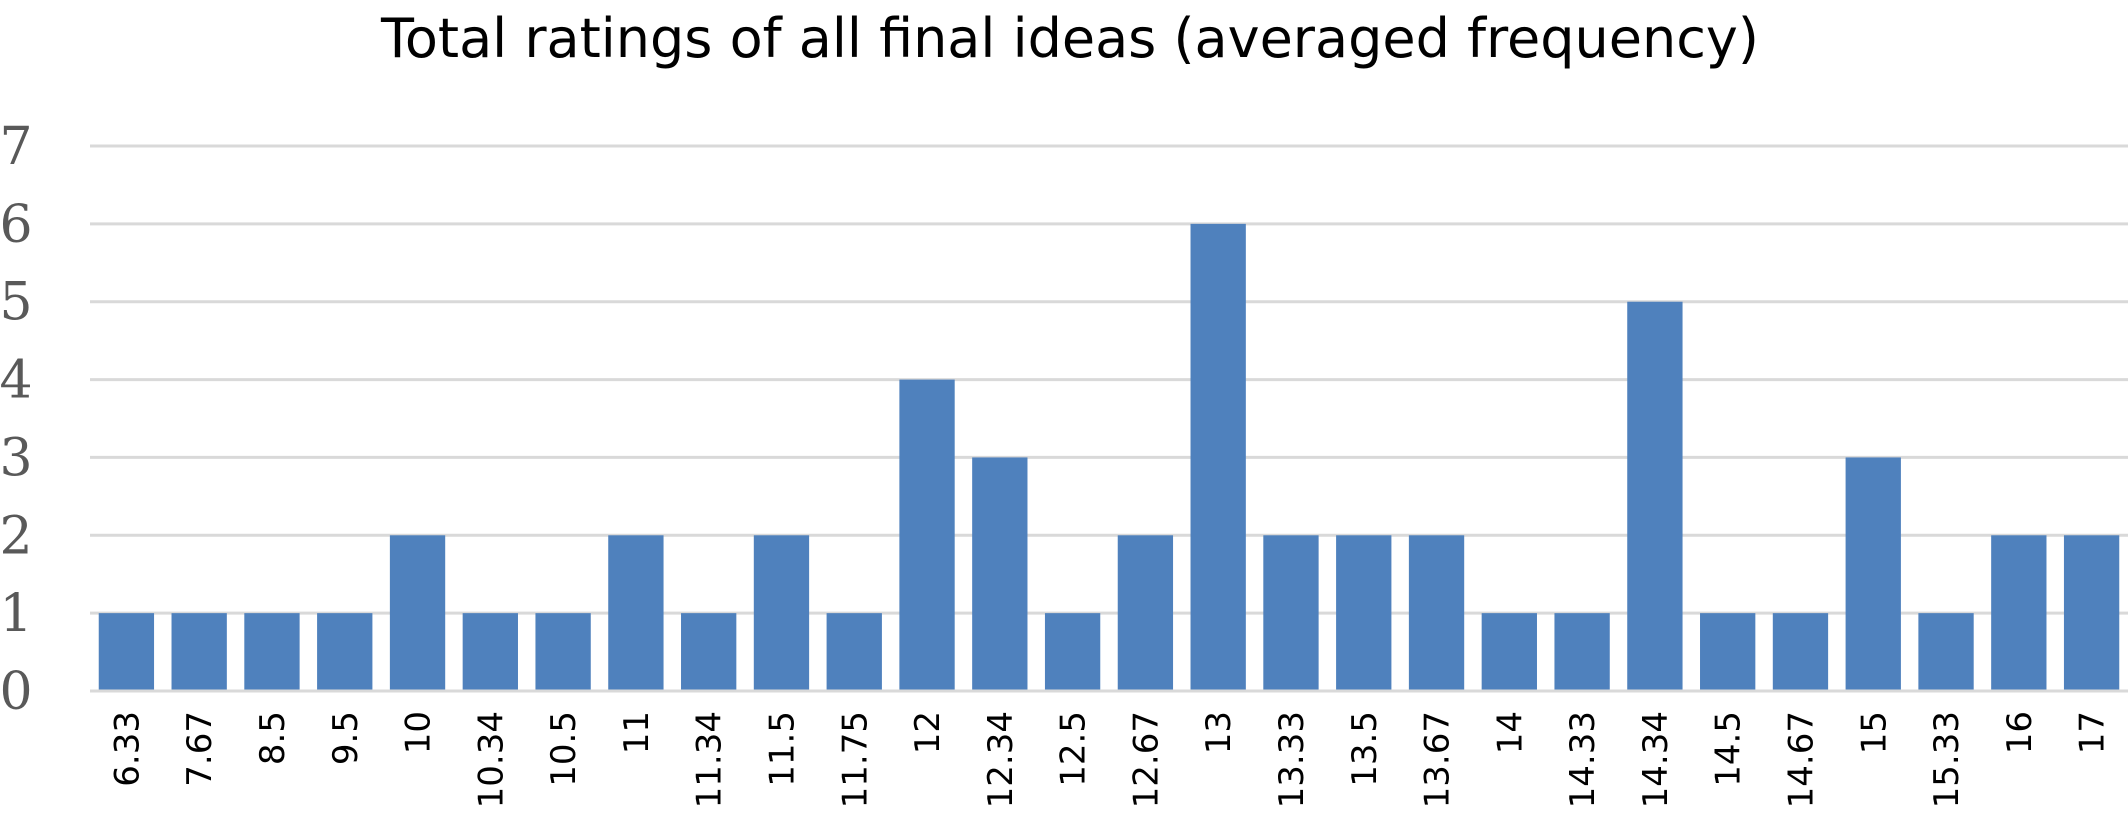  Describe the element at coordinates (346, 738) in the screenshot. I see `x-tick-label: 9.5` at that location.